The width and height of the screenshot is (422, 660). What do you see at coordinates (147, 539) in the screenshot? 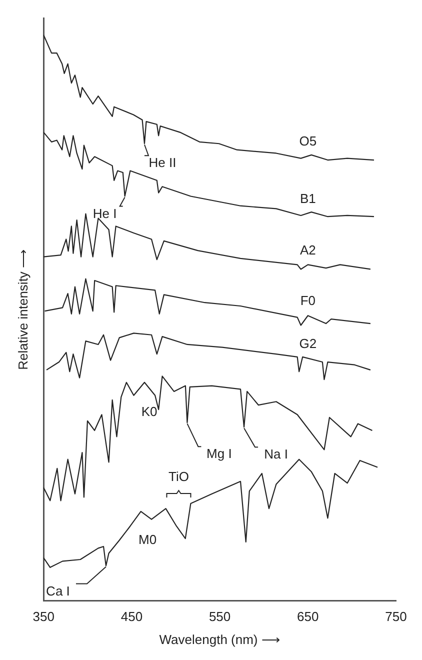
I see `series-label: M0` at bounding box center [147, 539].